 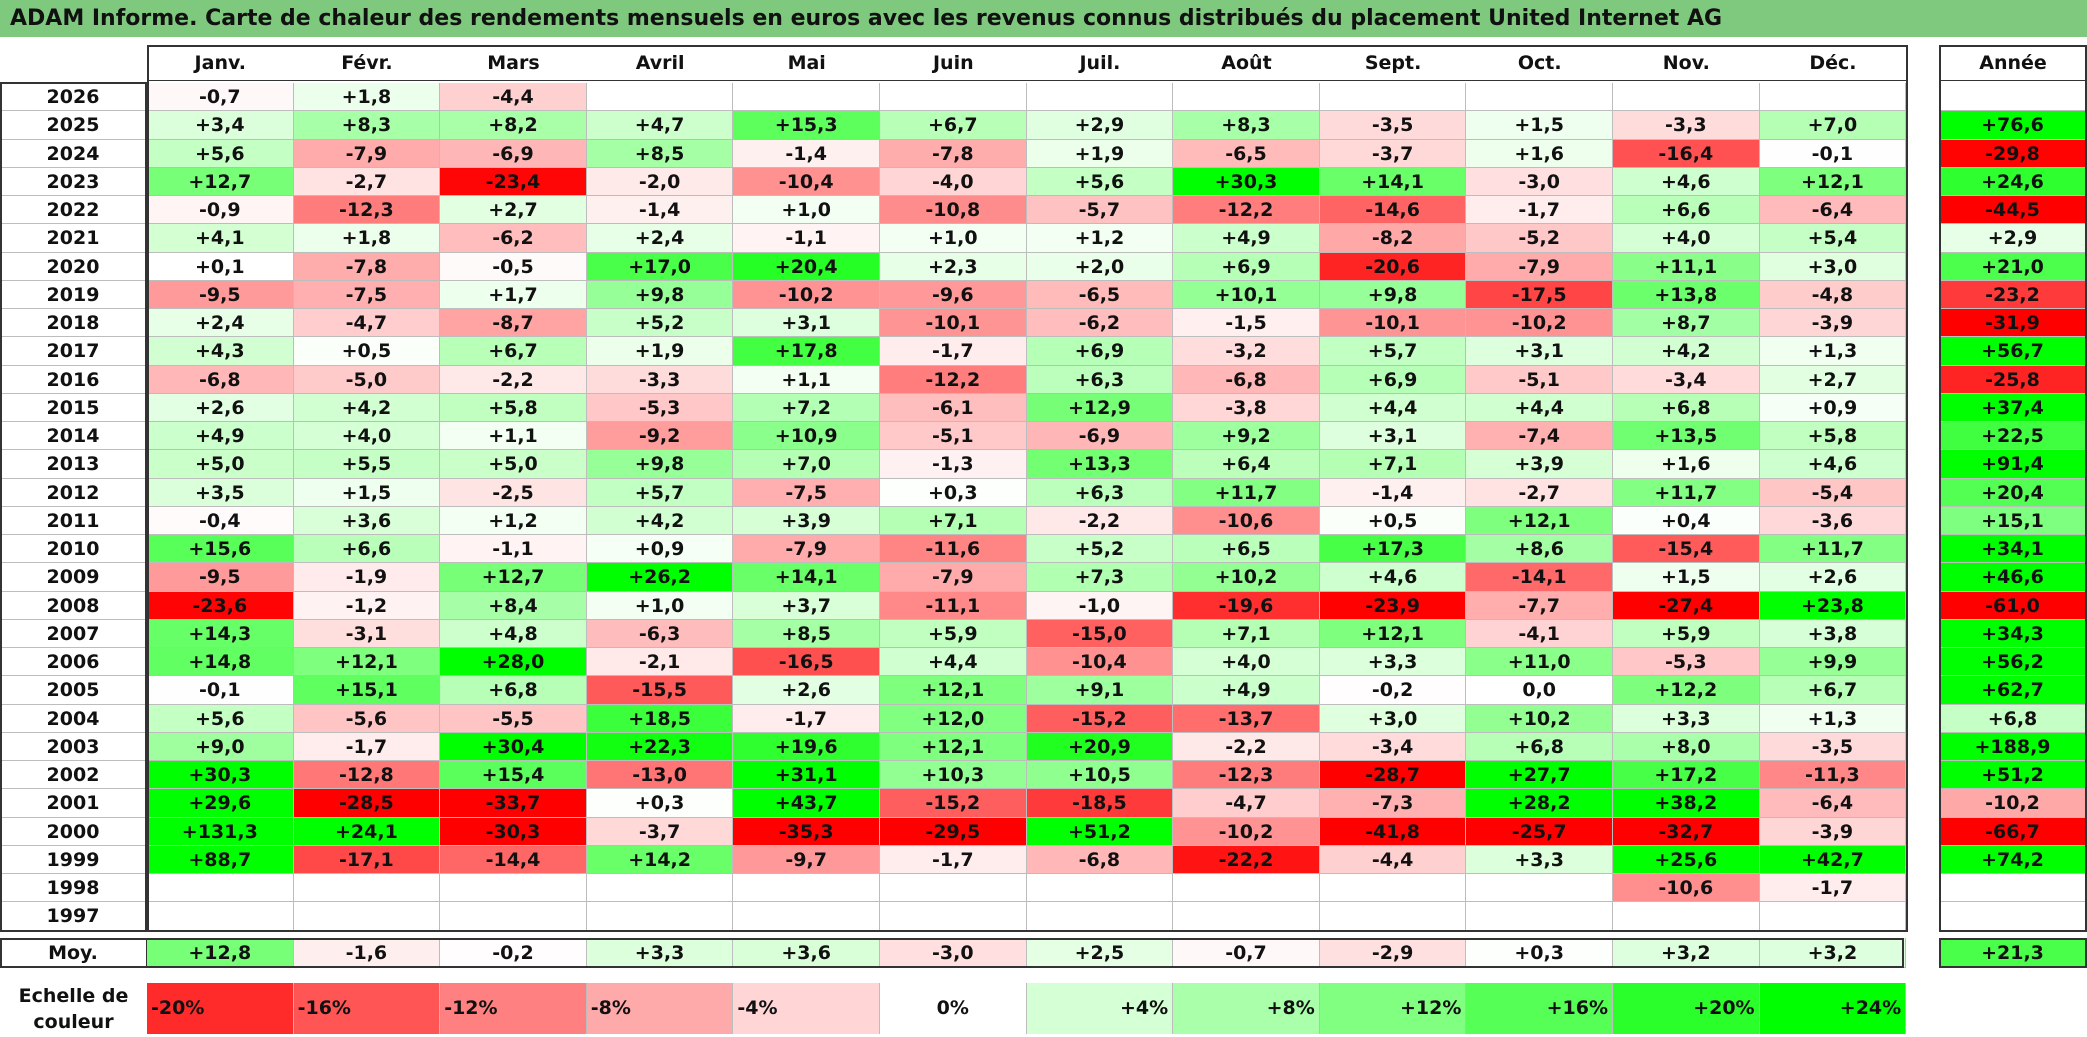 What do you see at coordinates (1393, 266) in the screenshot?
I see `heatmap-cell: -20,6` at bounding box center [1393, 266].